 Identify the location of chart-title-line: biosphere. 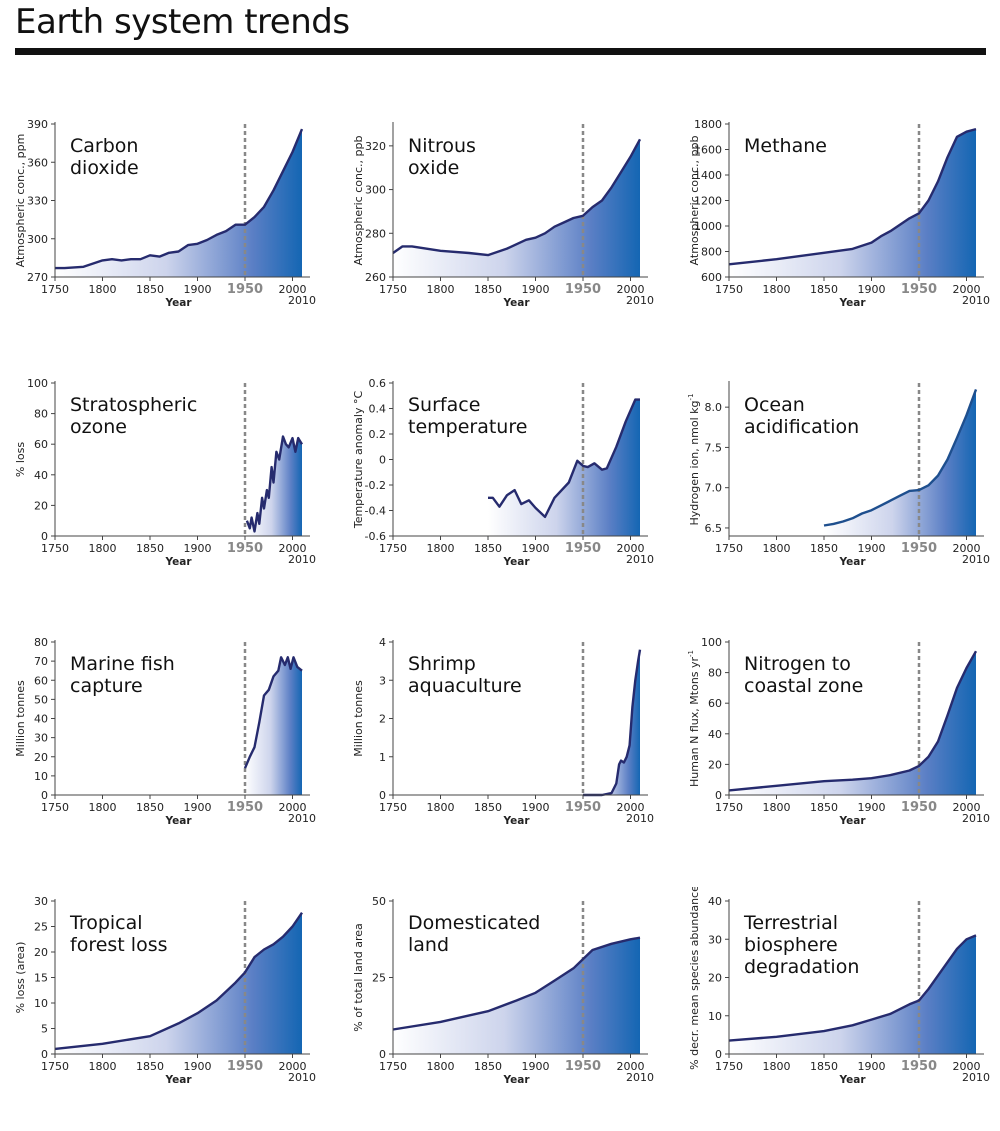
(791, 945).